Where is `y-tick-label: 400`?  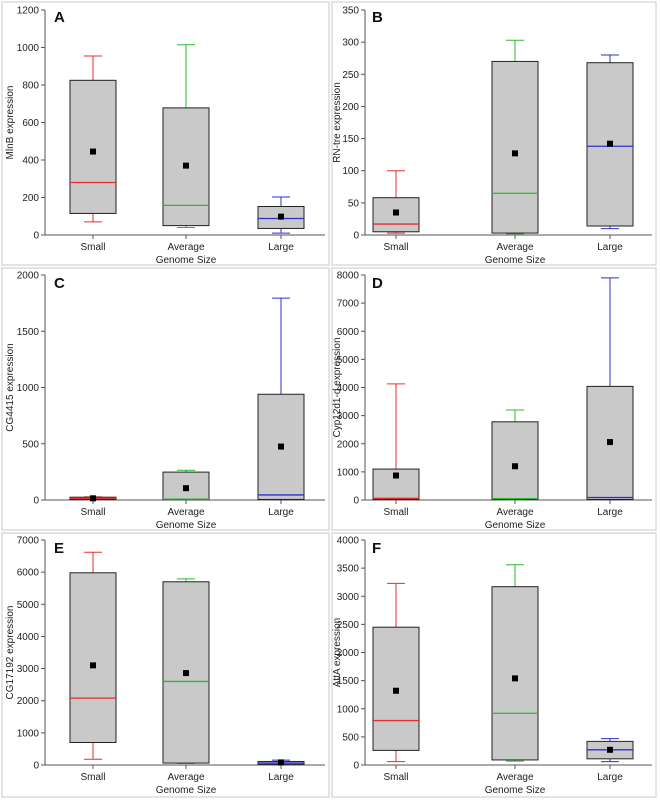
y-tick-label: 400 is located at coordinates (30, 161).